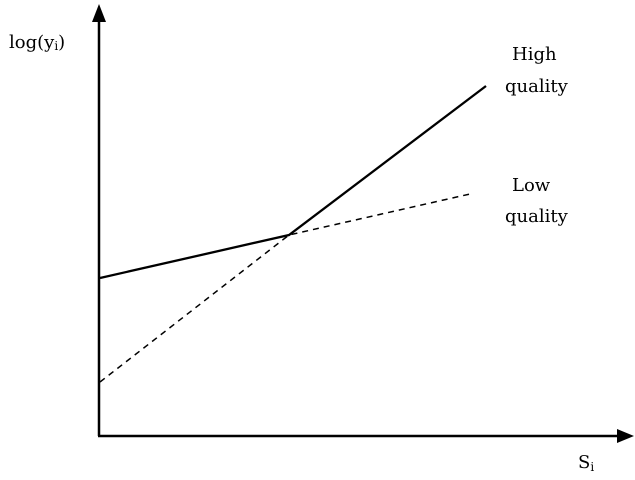 This screenshot has height=480, width=635. Describe the element at coordinates (586, 463) in the screenshot. I see `x-axis-label: Si` at that location.